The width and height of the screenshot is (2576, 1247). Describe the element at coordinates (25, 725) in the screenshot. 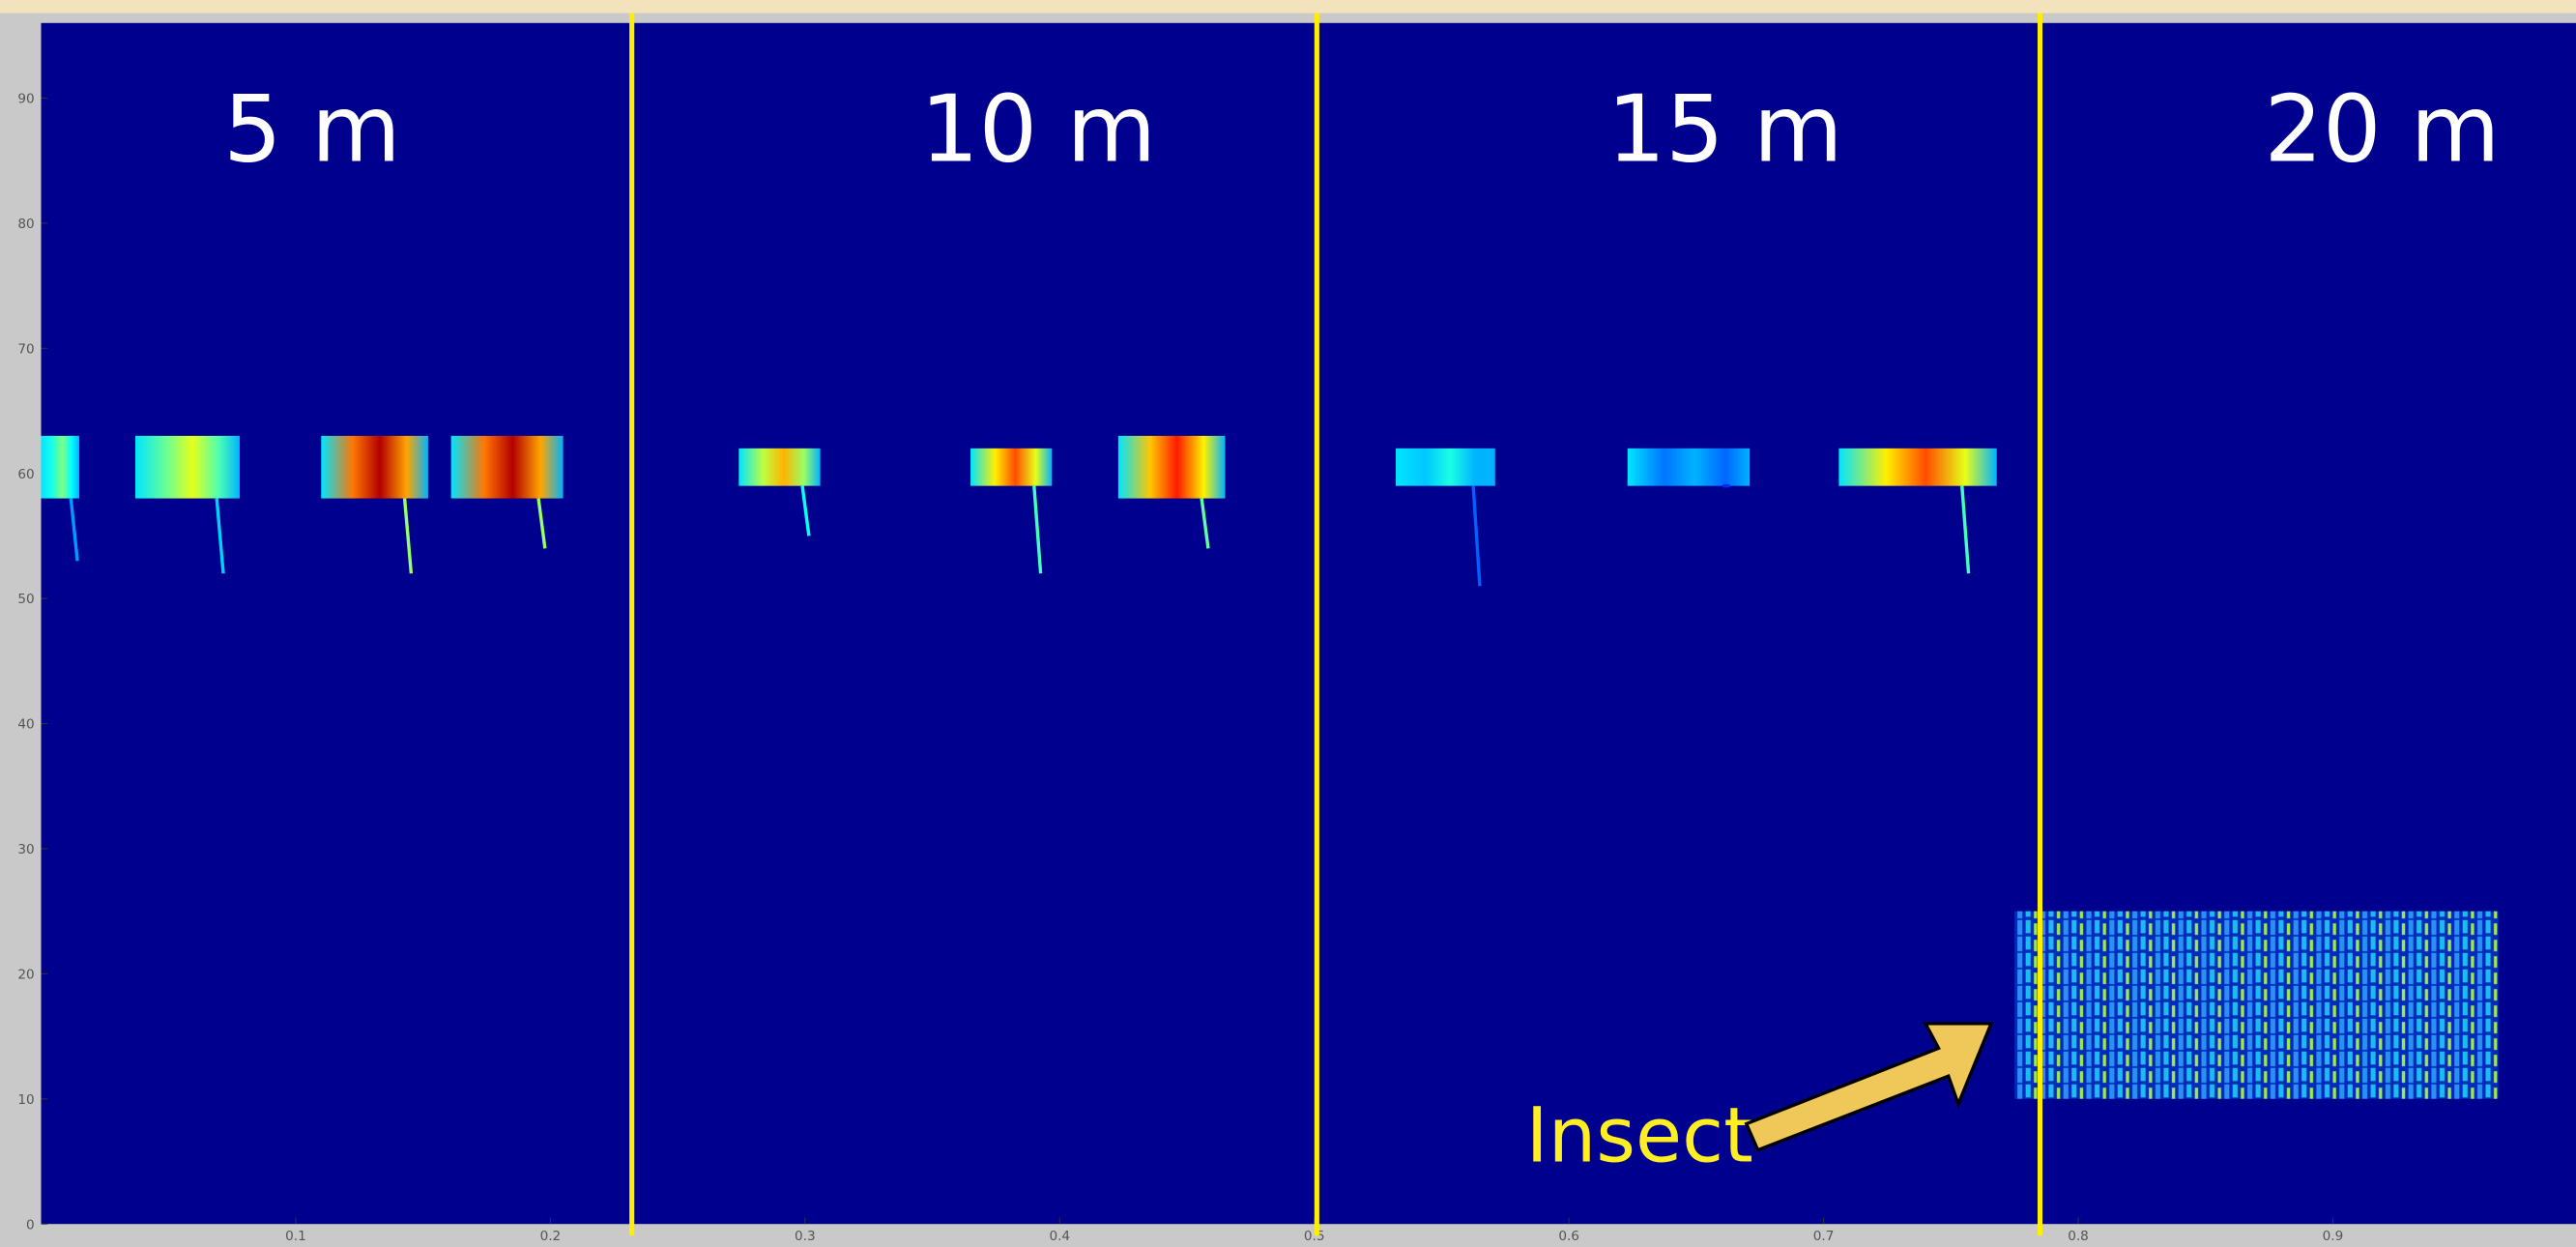

I see `y-tick-label: 40` at that location.